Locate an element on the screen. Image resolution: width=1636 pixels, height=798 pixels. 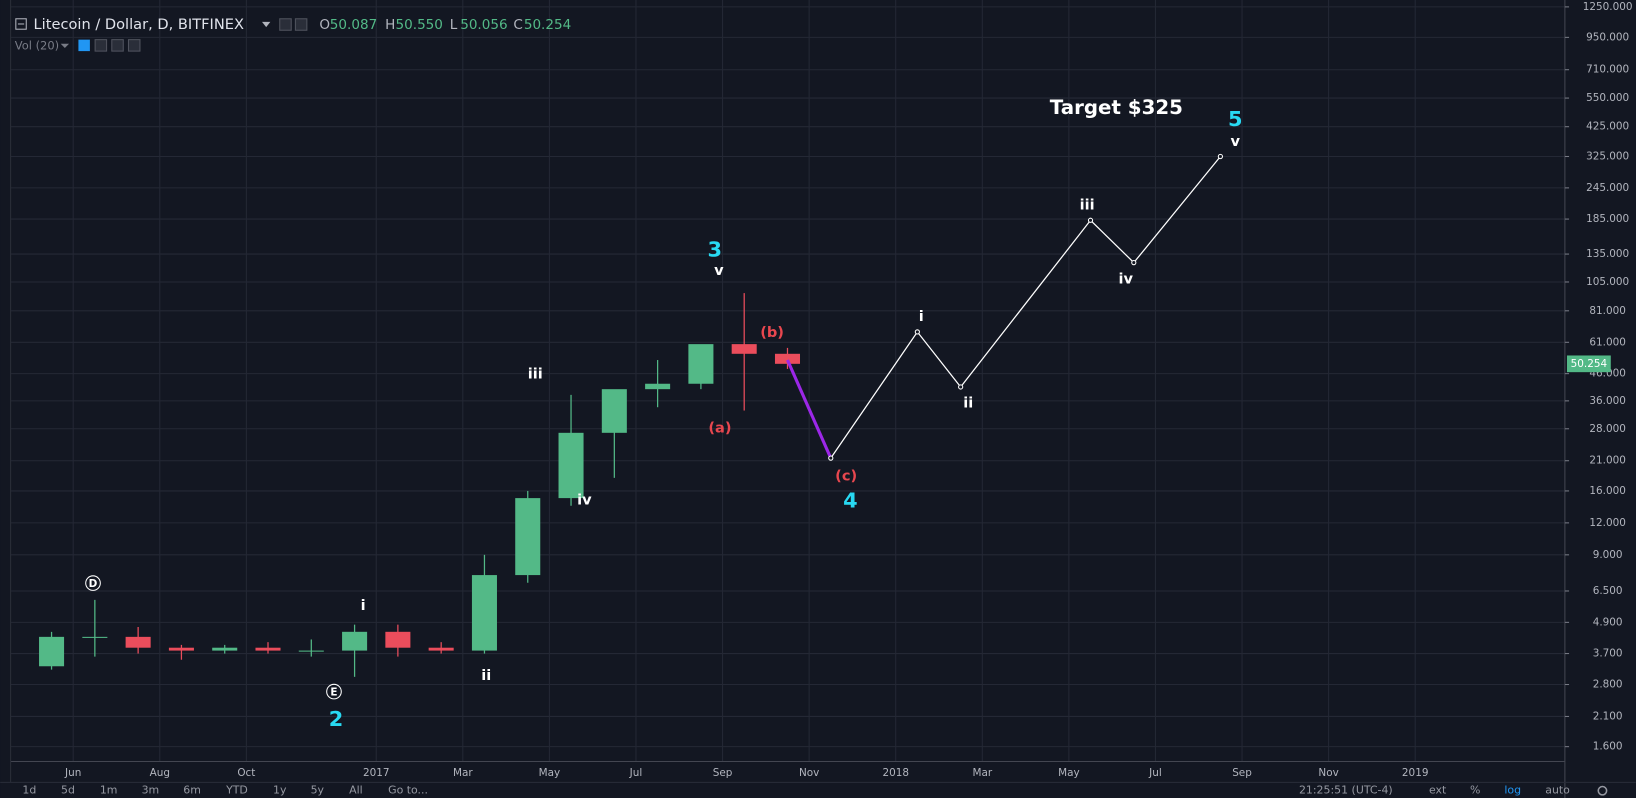
y-tick-label: 2.800 is located at coordinates (1608, 685).